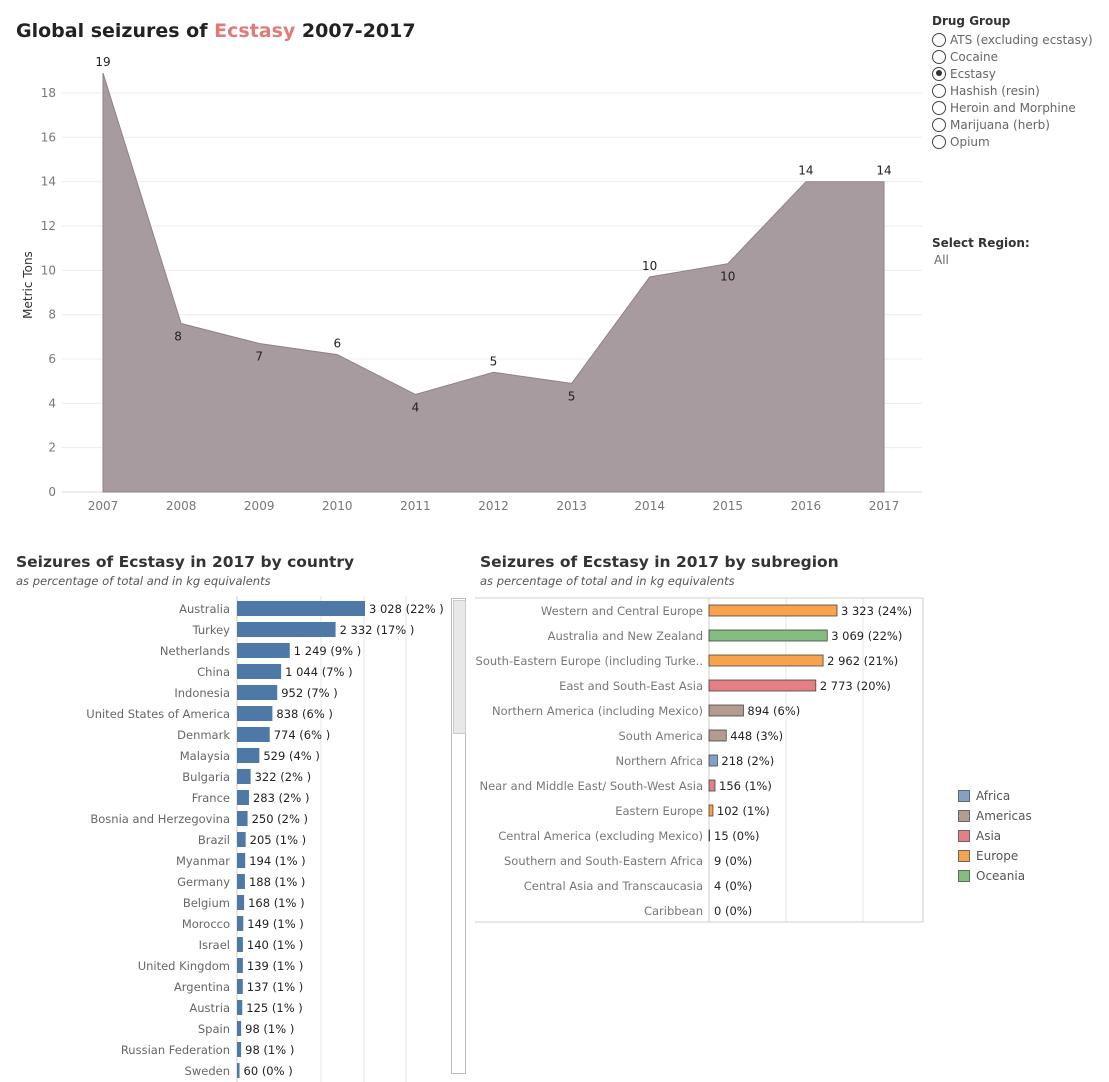 This screenshot has height=1082, width=1109. What do you see at coordinates (737, 836) in the screenshot?
I see `value-label: 15 (0%)` at bounding box center [737, 836].